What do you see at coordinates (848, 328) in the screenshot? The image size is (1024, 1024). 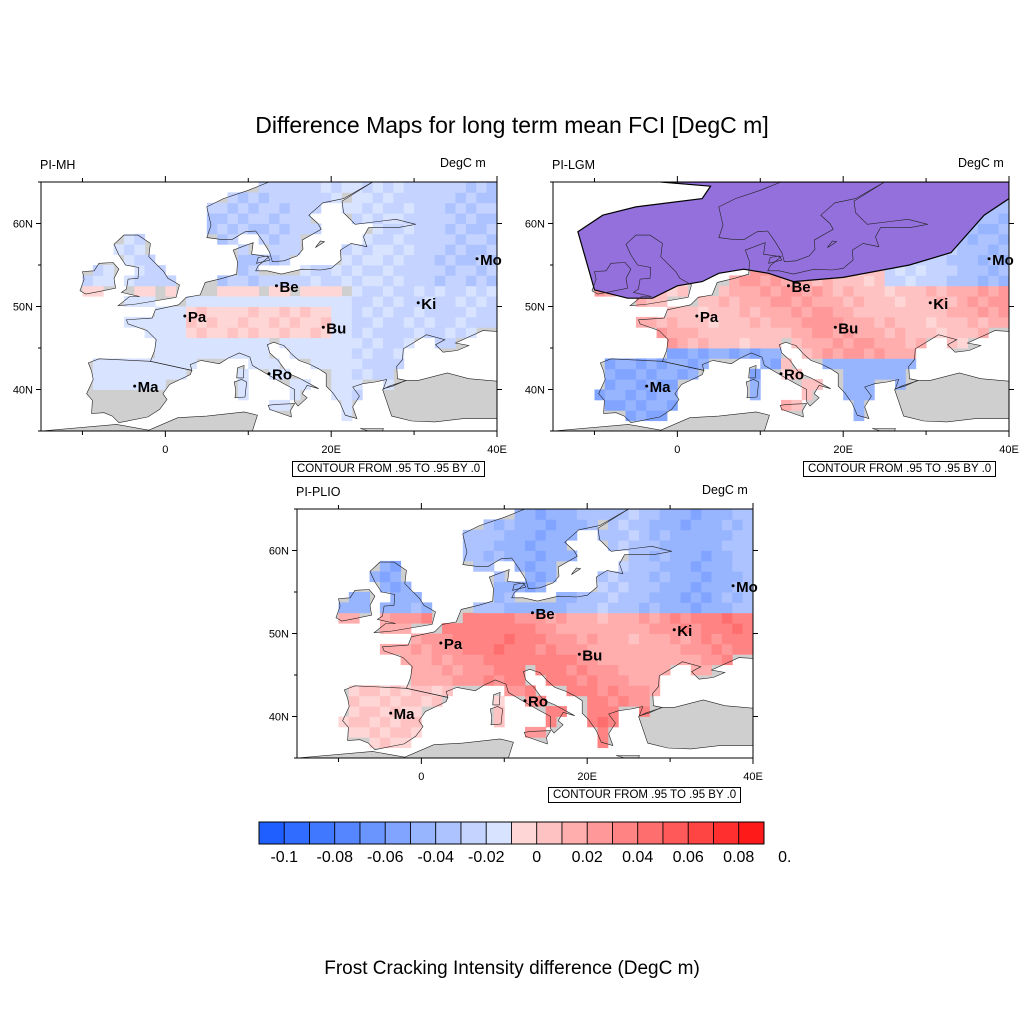 I see `city-label: Bu` at bounding box center [848, 328].